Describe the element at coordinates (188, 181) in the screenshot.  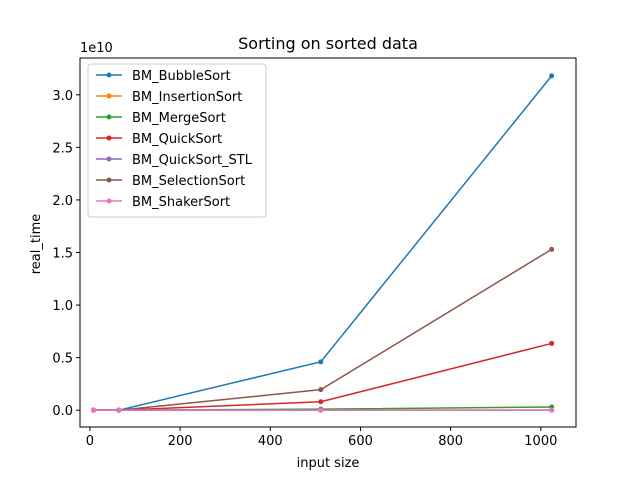
I see `legend-label: BM_SelectionSort` at that location.